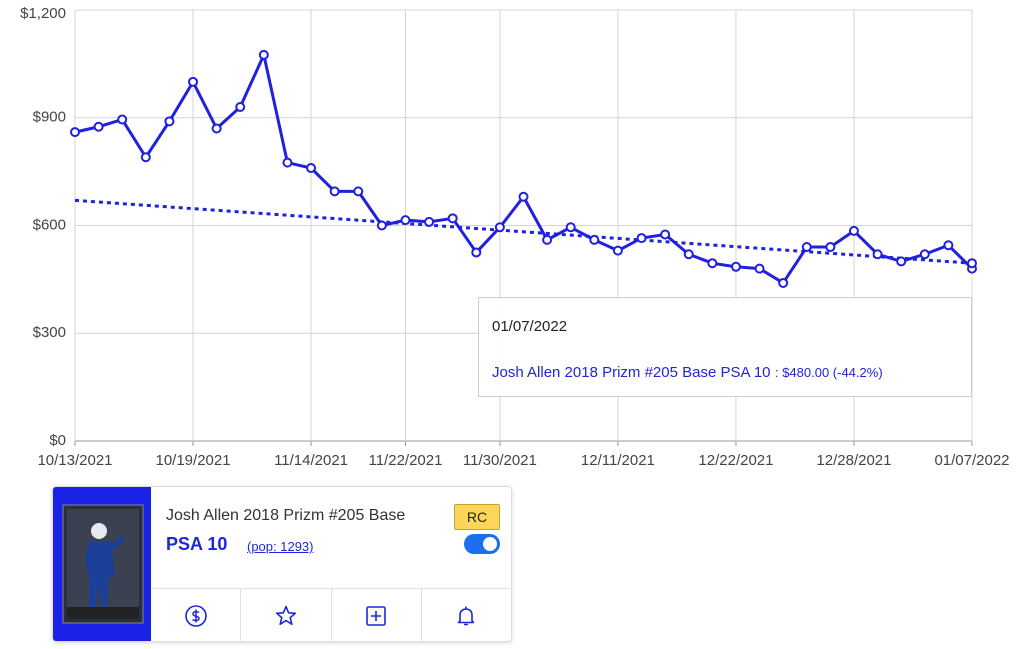  I want to click on x-tick-label: 12/28/2021, so click(853, 460).